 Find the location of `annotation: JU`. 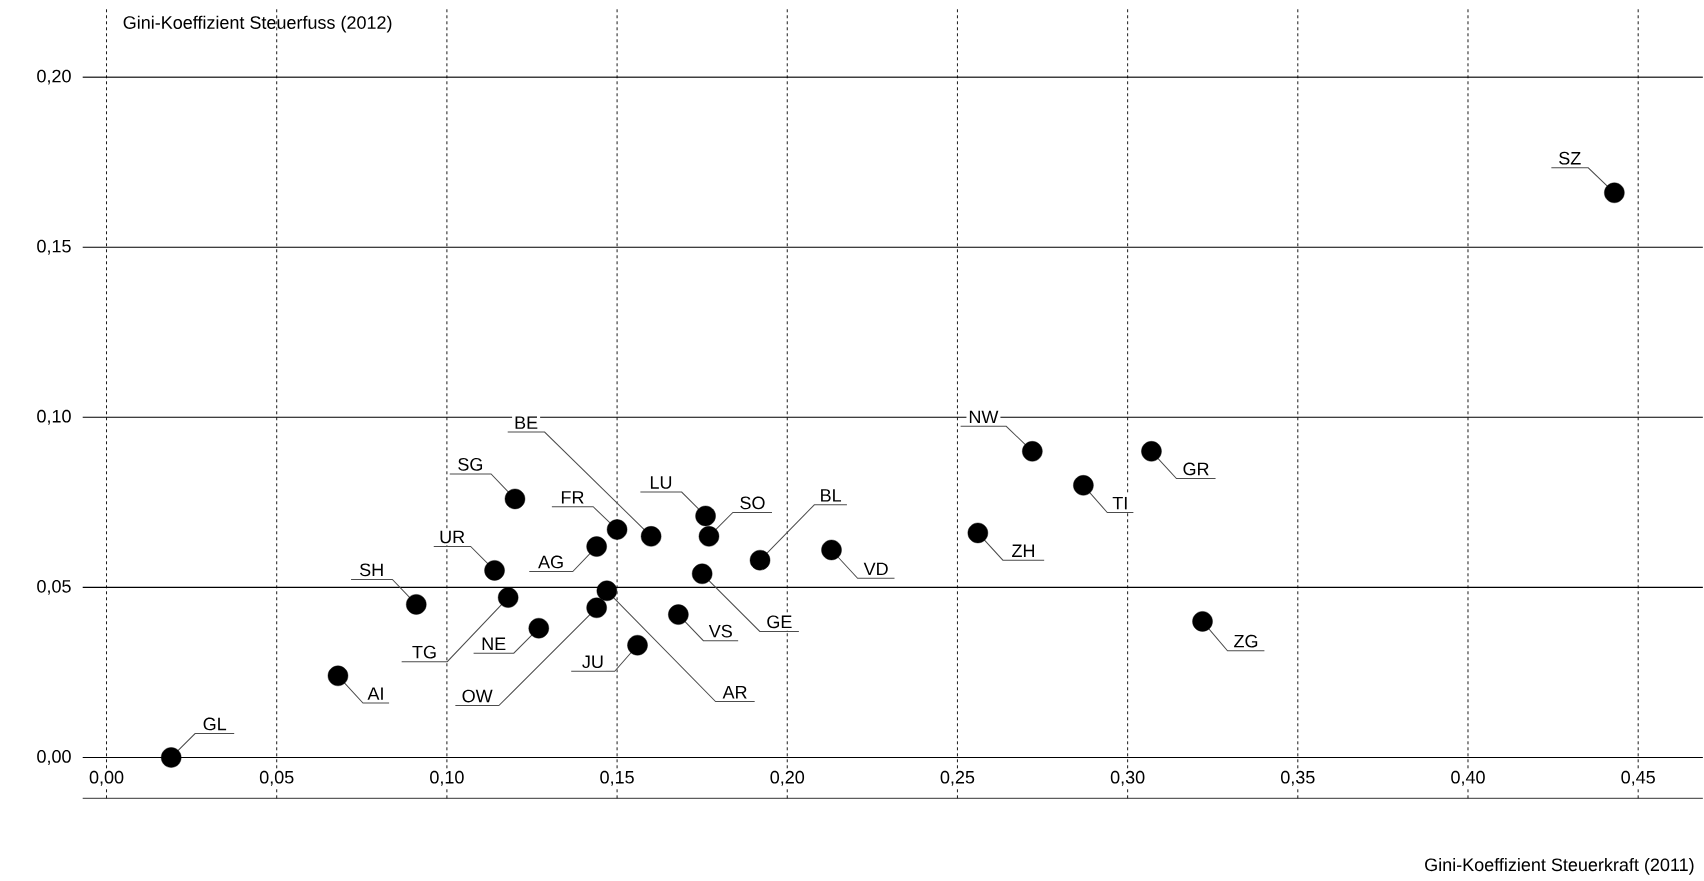

annotation: JU is located at coordinates (592, 662).